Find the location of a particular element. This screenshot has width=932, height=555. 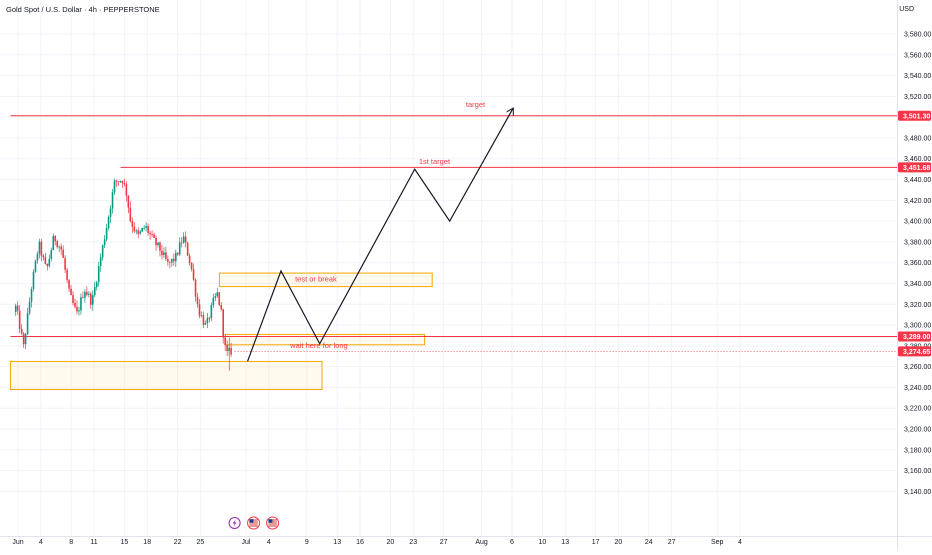

annotation-label: wait here for long is located at coordinates (318, 345).